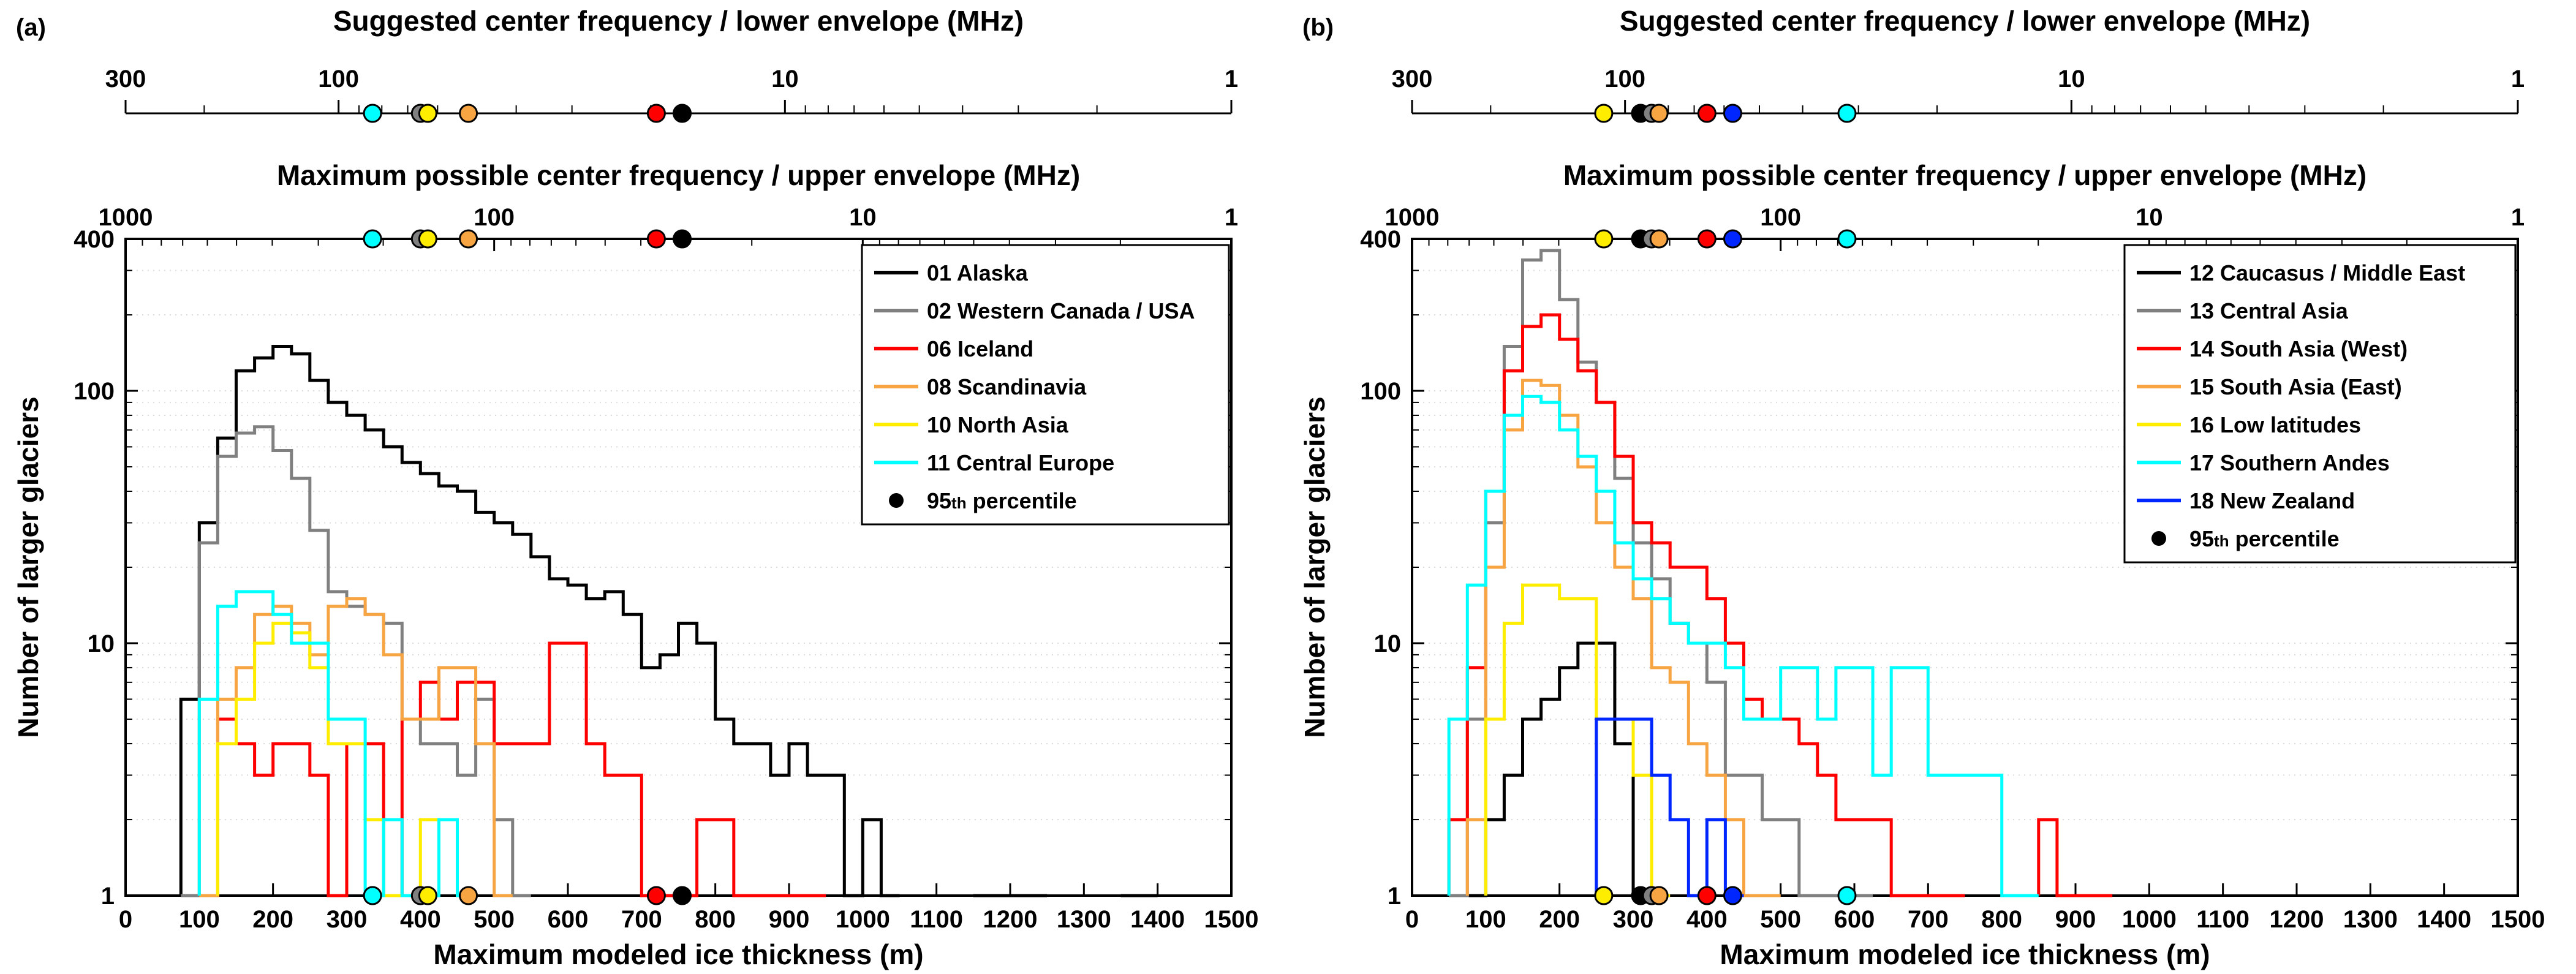  Describe the element at coordinates (656, 239) in the screenshot. I see `p95-dot-top-06-iceland` at that location.